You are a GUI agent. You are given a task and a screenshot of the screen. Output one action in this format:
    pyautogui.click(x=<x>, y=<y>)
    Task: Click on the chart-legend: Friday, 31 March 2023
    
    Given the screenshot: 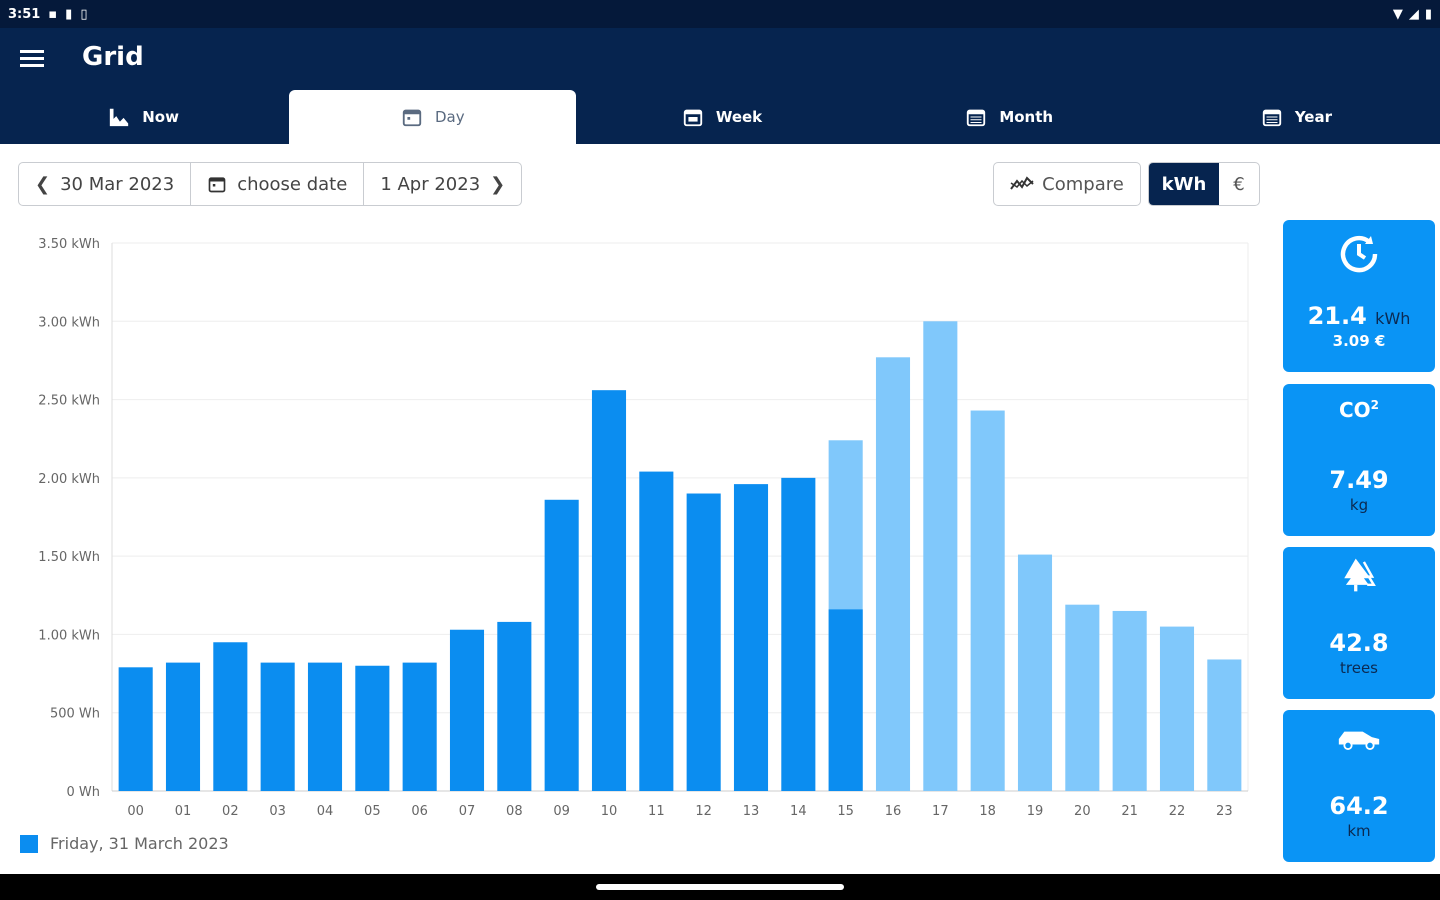 What is the action you would take?
    pyautogui.click(x=124, y=843)
    